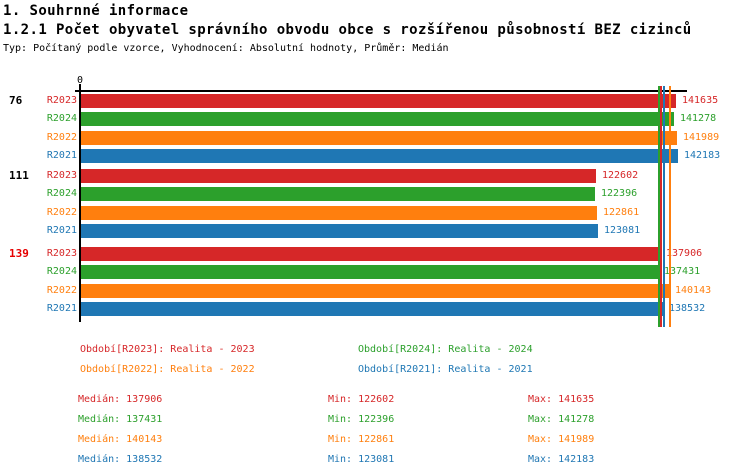  I want to click on stat-max-r2024: Max: 141278, so click(561, 419).